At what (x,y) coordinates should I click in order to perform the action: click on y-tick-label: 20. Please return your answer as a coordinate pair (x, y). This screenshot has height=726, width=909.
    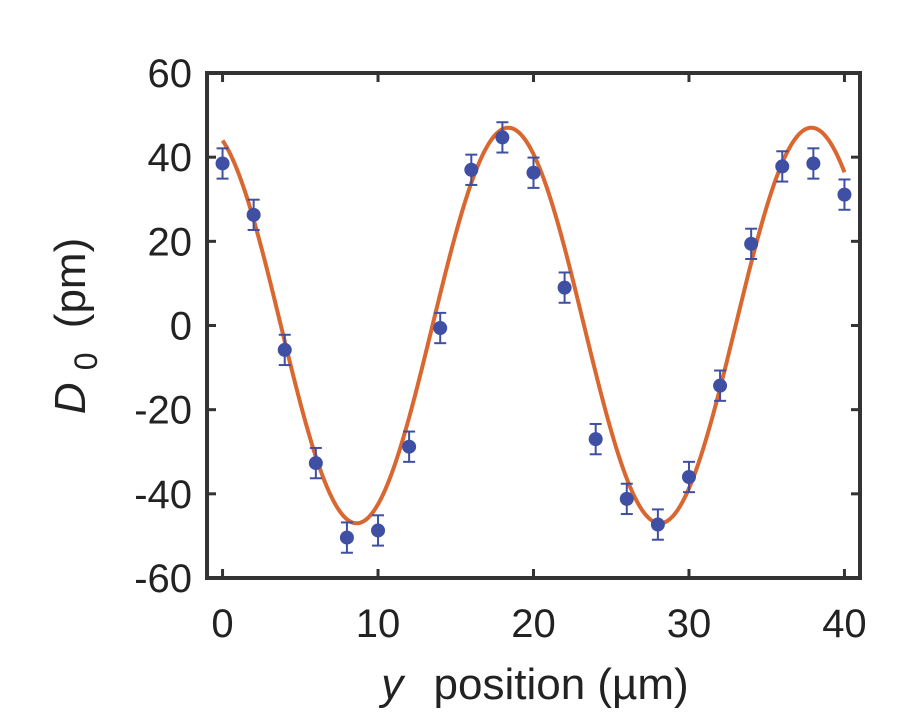
    Looking at the image, I should click on (170, 242).